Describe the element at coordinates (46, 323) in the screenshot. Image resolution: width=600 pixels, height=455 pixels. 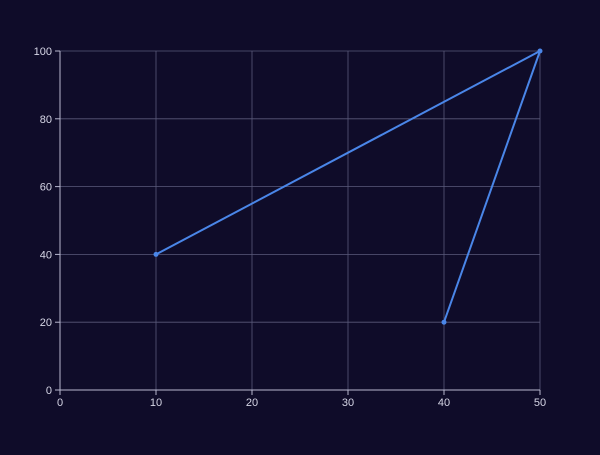
I see `y-tick-label: 20` at that location.